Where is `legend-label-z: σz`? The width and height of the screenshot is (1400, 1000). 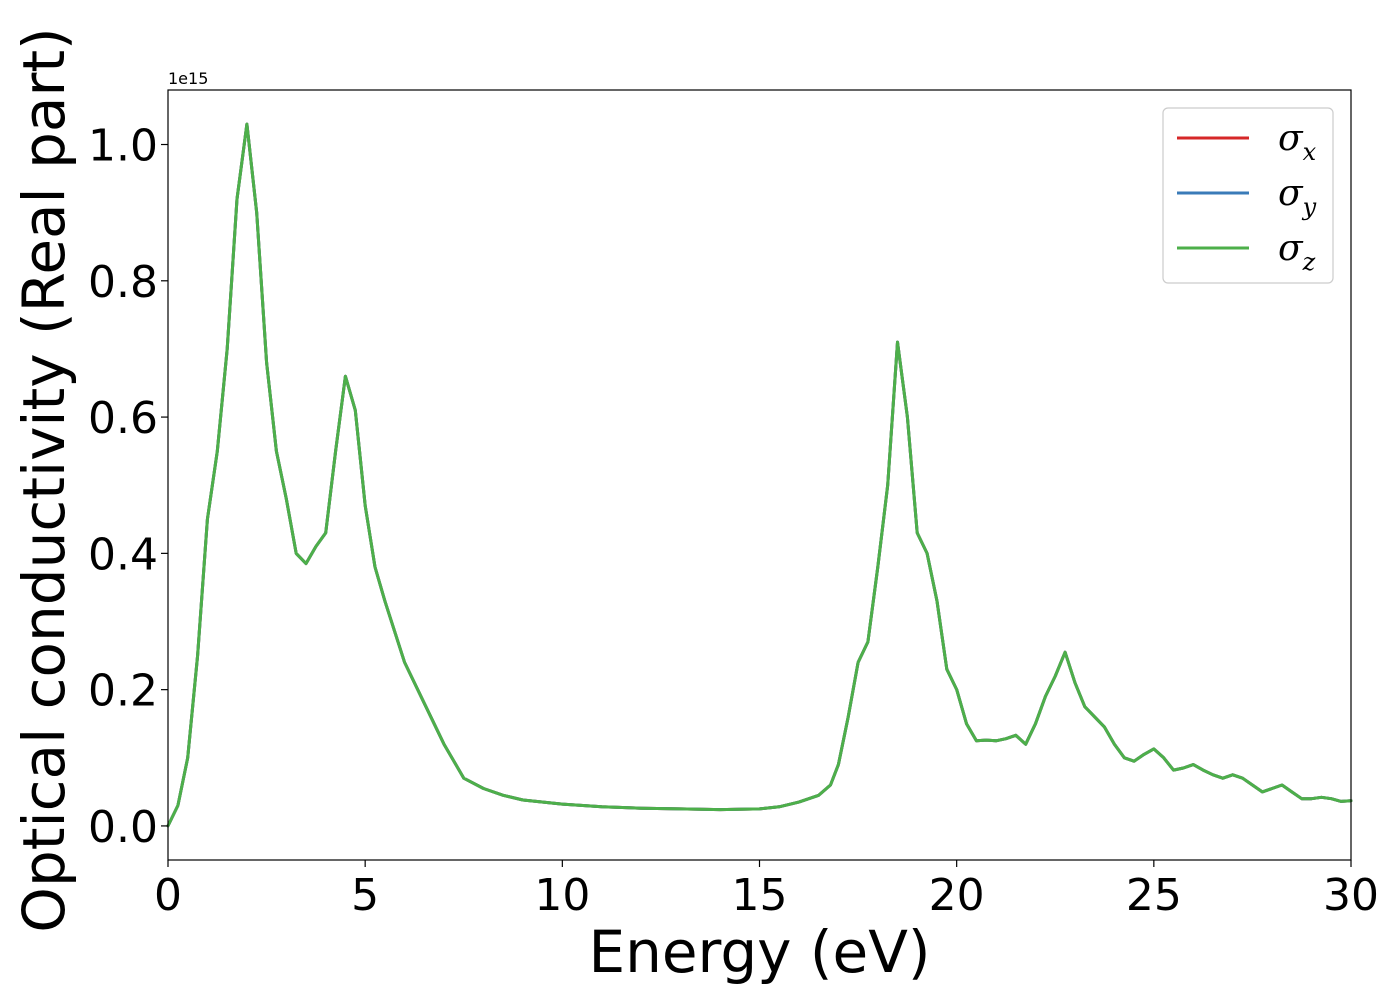 legend-label-z: σz is located at coordinates (1297, 252).